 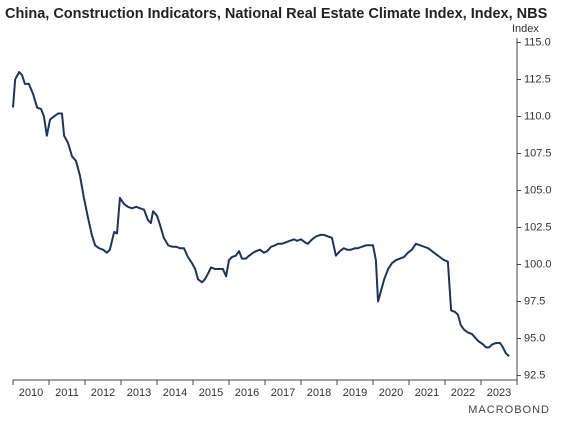 What do you see at coordinates (534, 375) in the screenshot?
I see `y-tick-label: 92.5` at bounding box center [534, 375].